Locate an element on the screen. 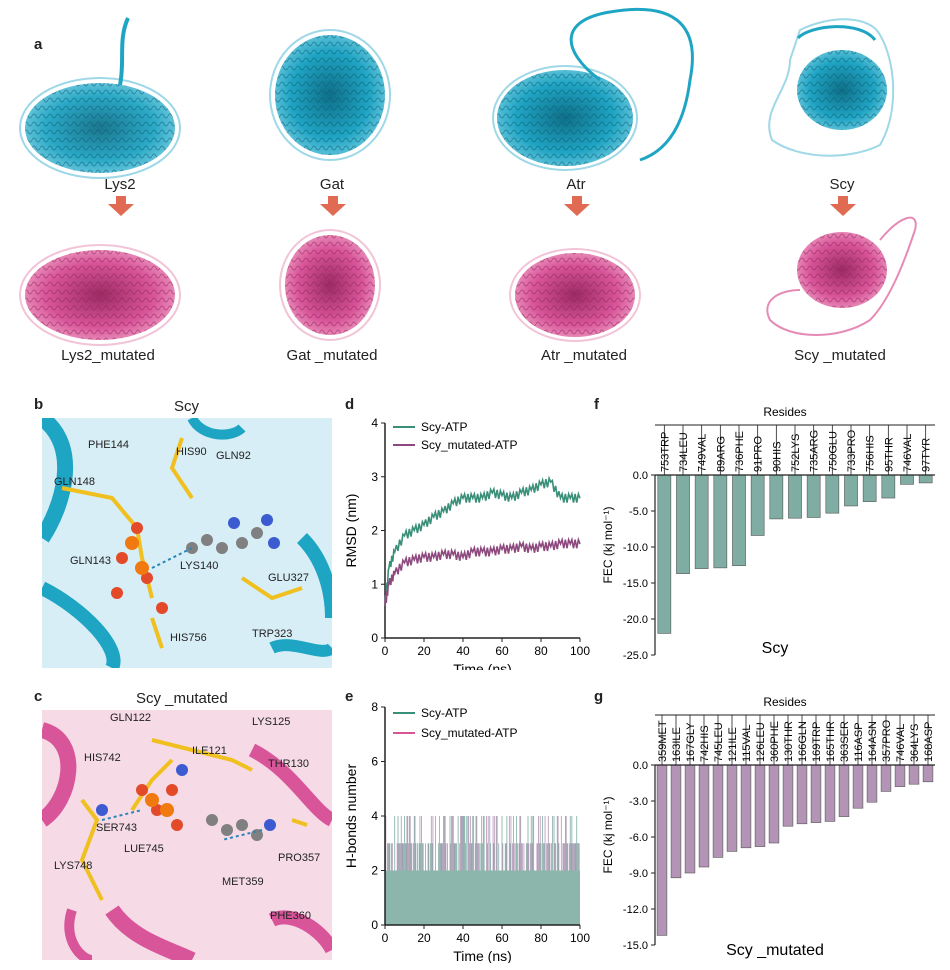 The width and height of the screenshot is (950, 970). category-label: 130THR is located at coordinates (789, 741).